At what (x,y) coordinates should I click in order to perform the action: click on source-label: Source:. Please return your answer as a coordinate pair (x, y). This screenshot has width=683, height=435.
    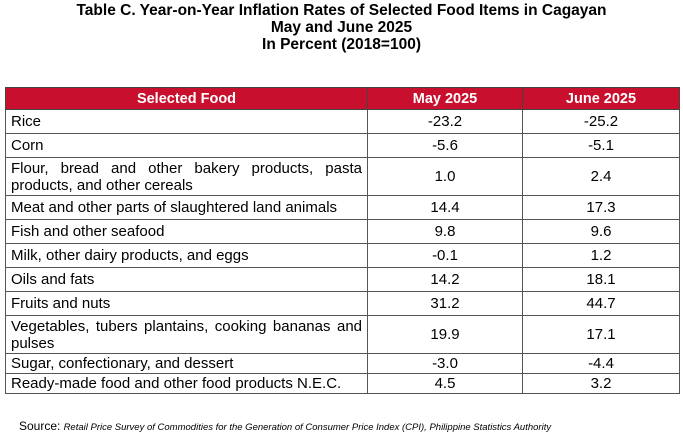
    Looking at the image, I should click on (40, 426).